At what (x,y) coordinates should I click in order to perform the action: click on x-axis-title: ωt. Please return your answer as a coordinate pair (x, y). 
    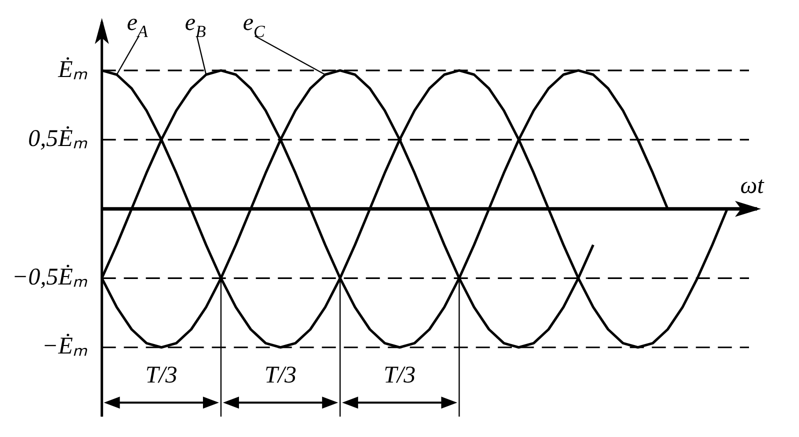
    Looking at the image, I should click on (753, 185).